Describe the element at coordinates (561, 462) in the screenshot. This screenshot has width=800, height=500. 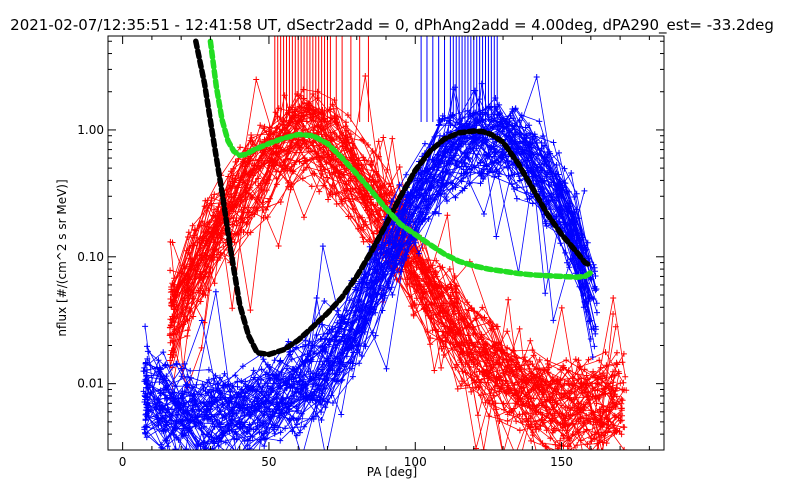
I see `x-tick-label: 150` at that location.